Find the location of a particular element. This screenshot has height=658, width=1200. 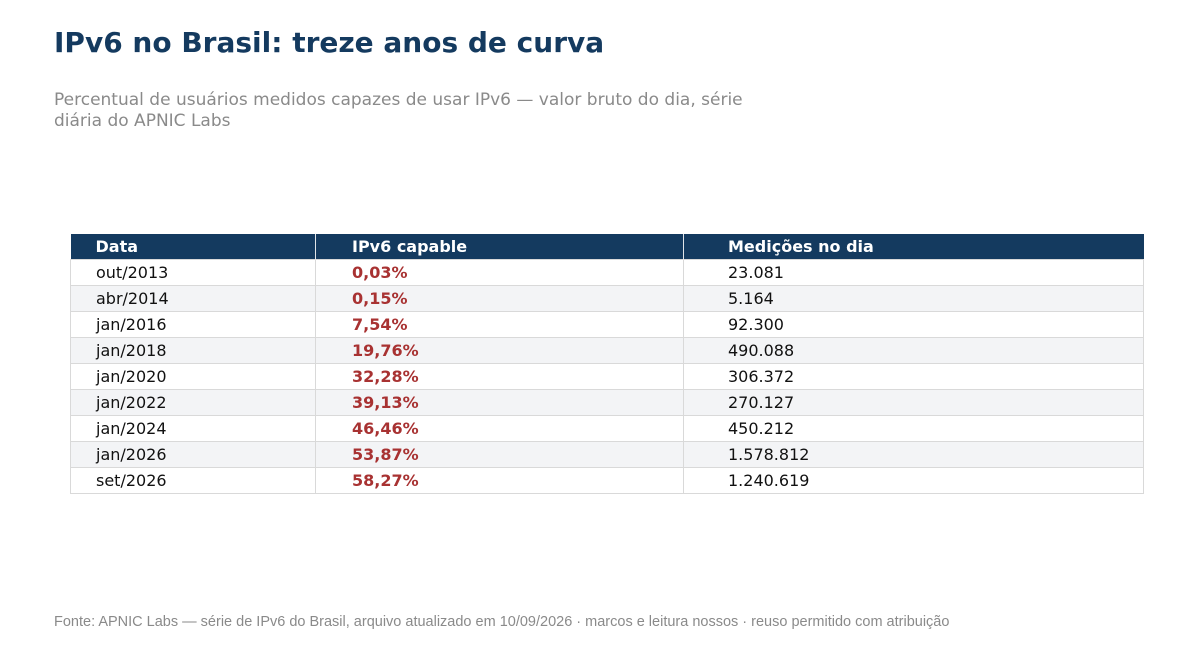

ipv6-capable-cell: 39,13% is located at coordinates (499, 402).